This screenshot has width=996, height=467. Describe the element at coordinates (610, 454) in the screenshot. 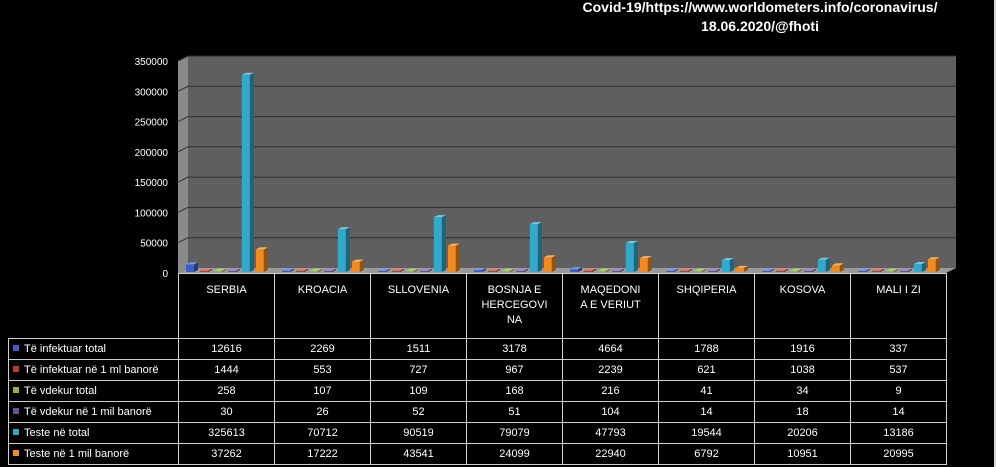

I see `data-cell: 22940` at that location.